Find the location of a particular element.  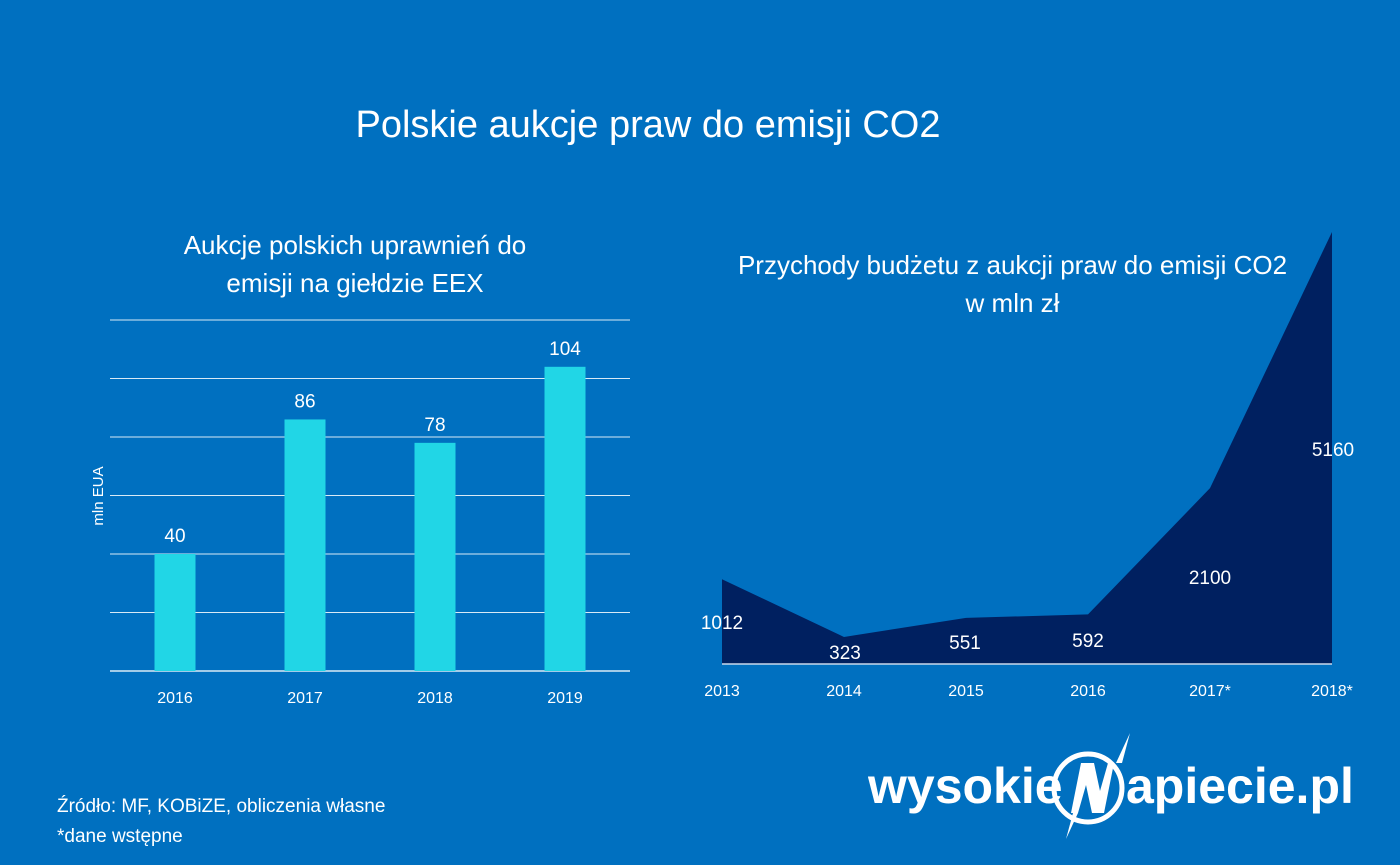

x-tick-label: 2017 is located at coordinates (305, 698).